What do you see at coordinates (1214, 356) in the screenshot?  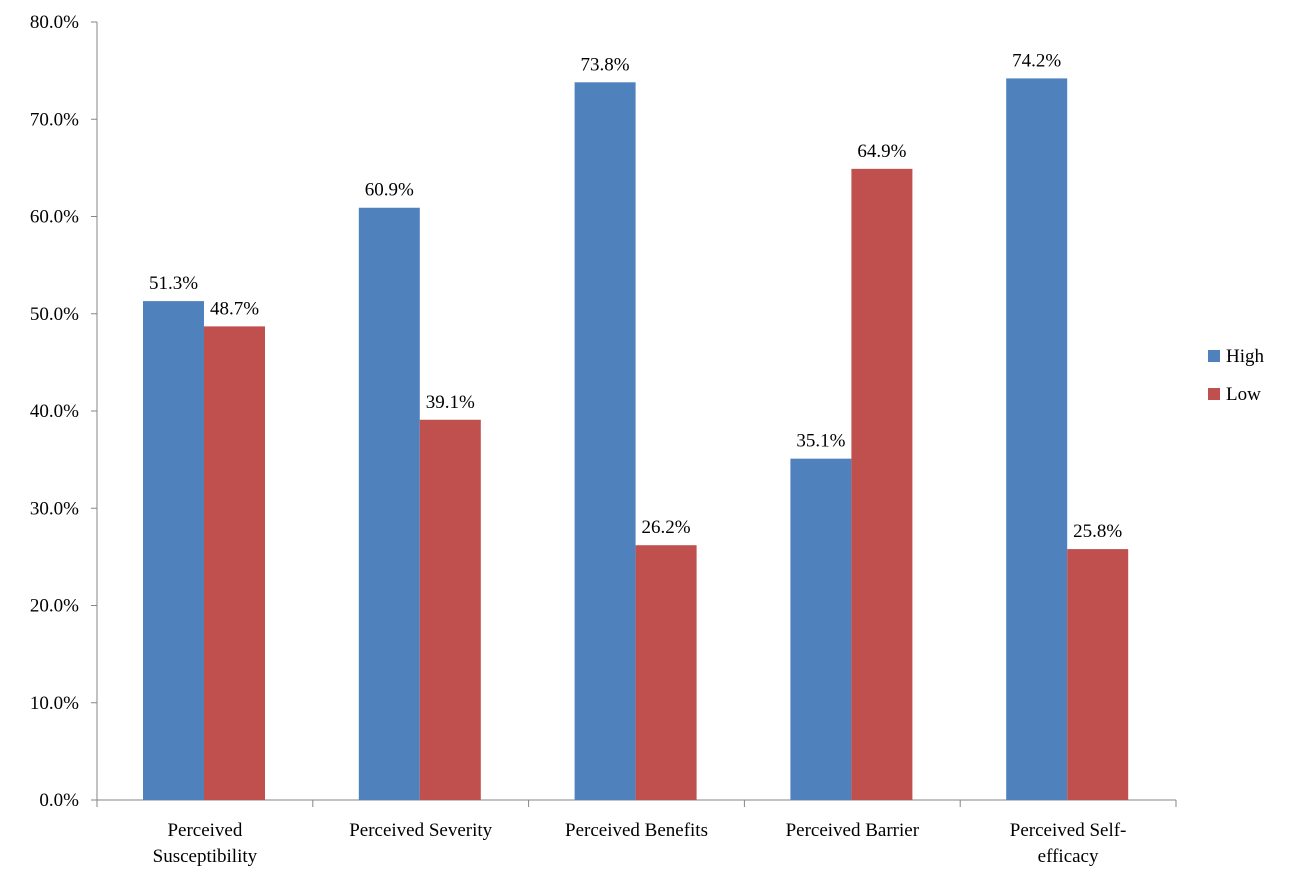 I see `legend-swatch-high` at bounding box center [1214, 356].